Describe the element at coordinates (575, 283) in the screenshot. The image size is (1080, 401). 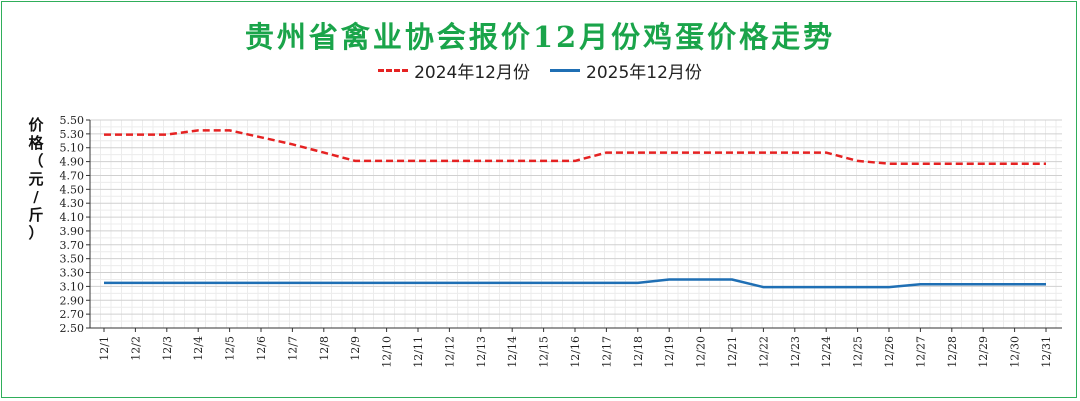
I see `series-line-2025` at that location.